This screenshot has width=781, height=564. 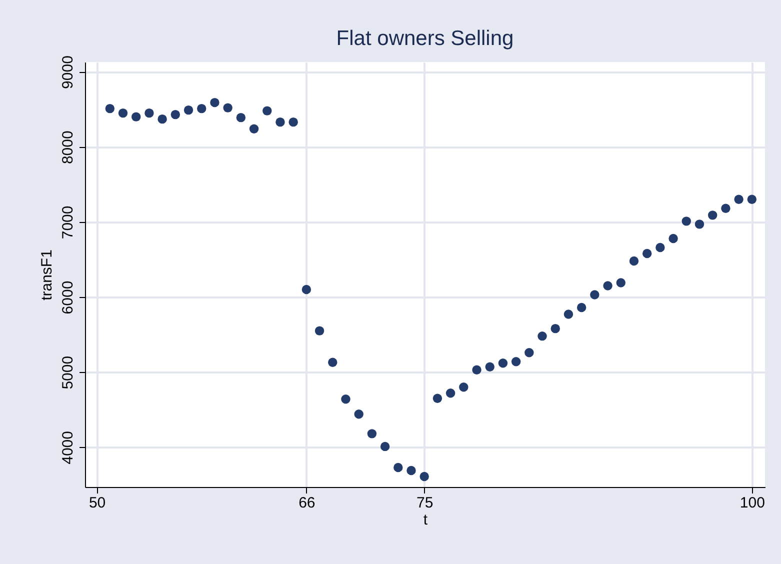 I want to click on y-tick-label: 6000, so click(x=68, y=297).